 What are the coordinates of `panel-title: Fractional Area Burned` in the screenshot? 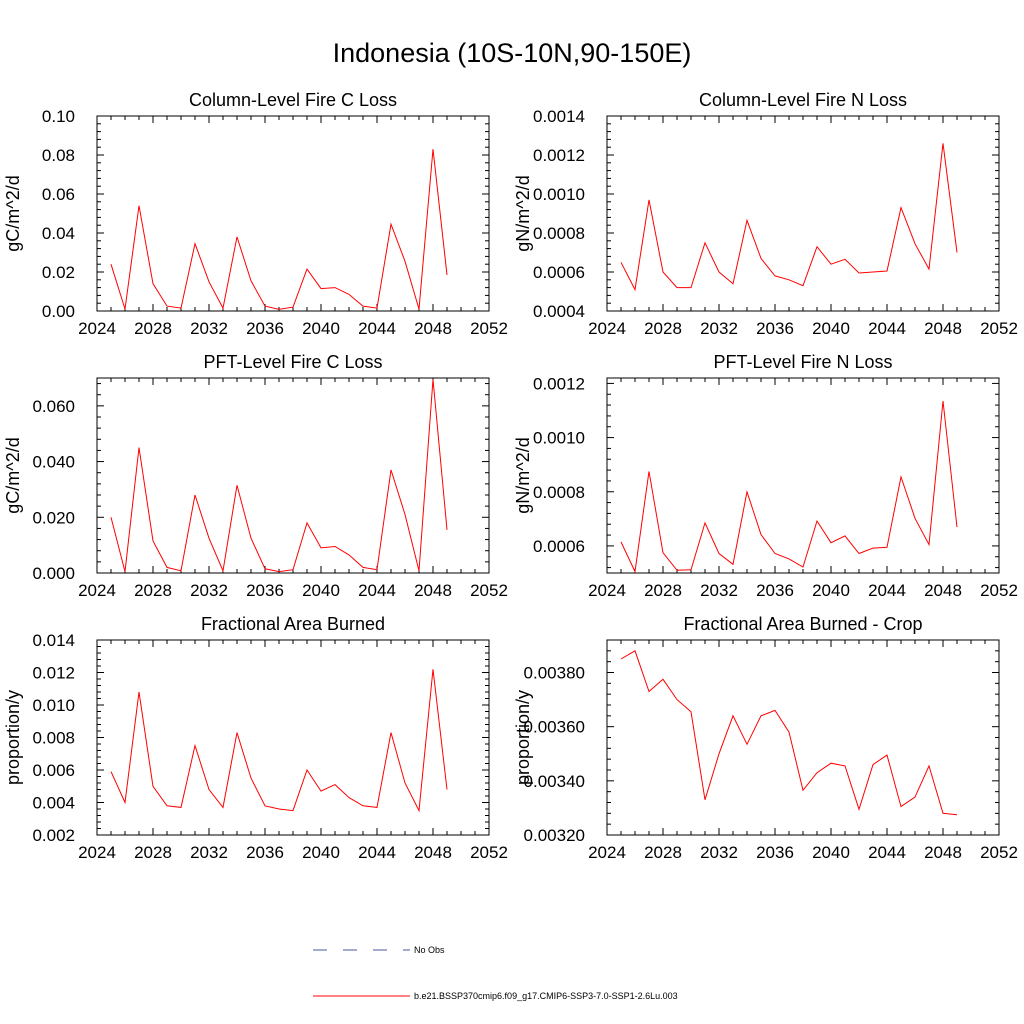 It's located at (293, 624).